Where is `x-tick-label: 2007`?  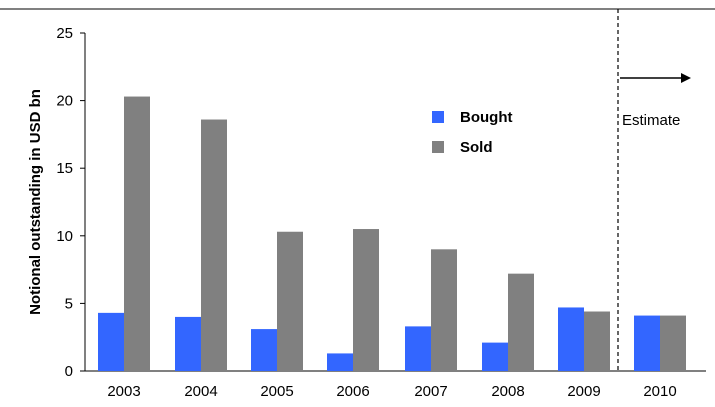
x-tick-label: 2007 is located at coordinates (430, 391).